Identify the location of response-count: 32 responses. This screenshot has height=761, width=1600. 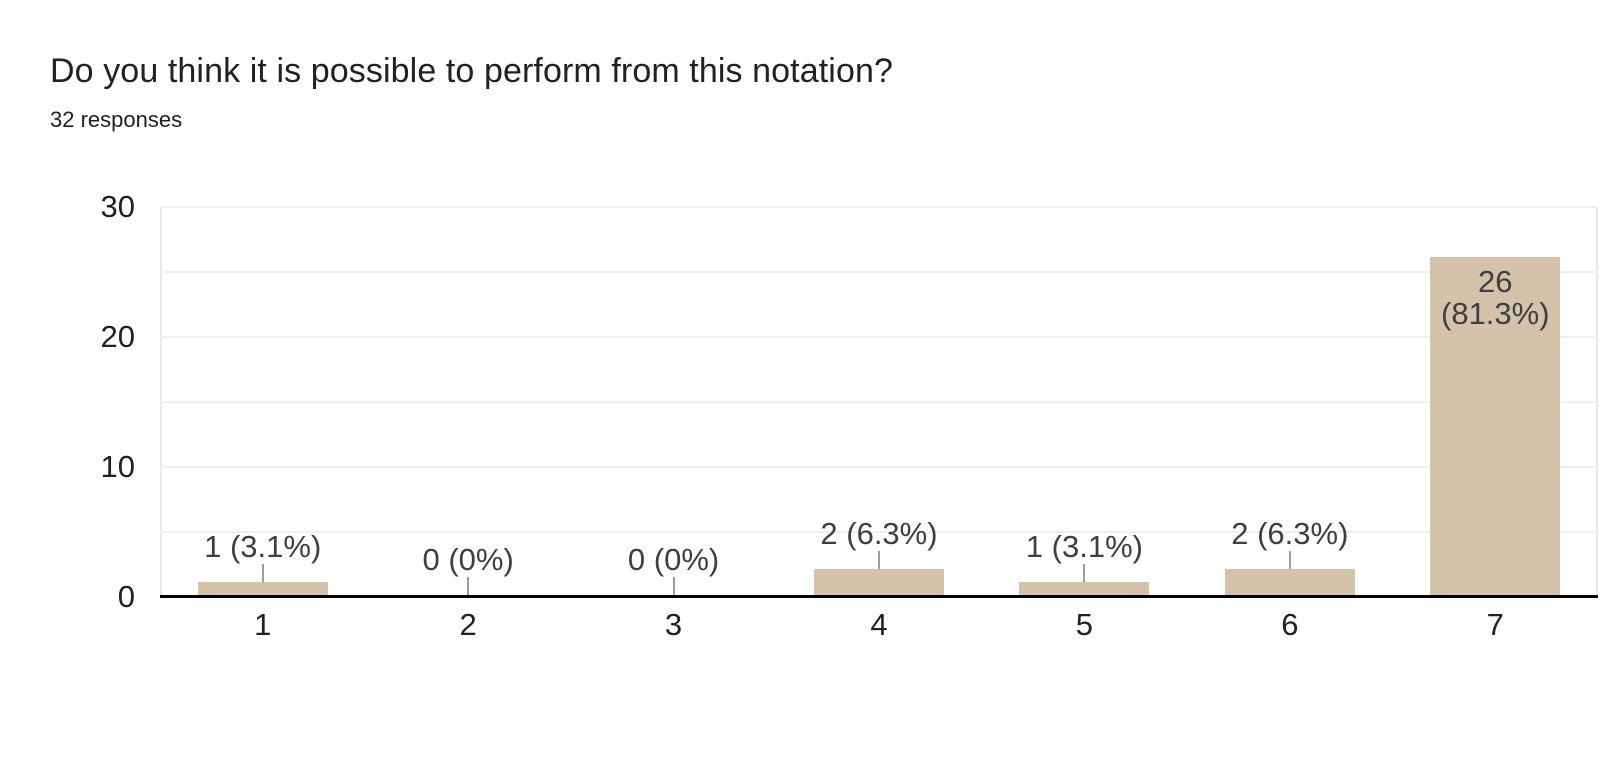
(116, 119).